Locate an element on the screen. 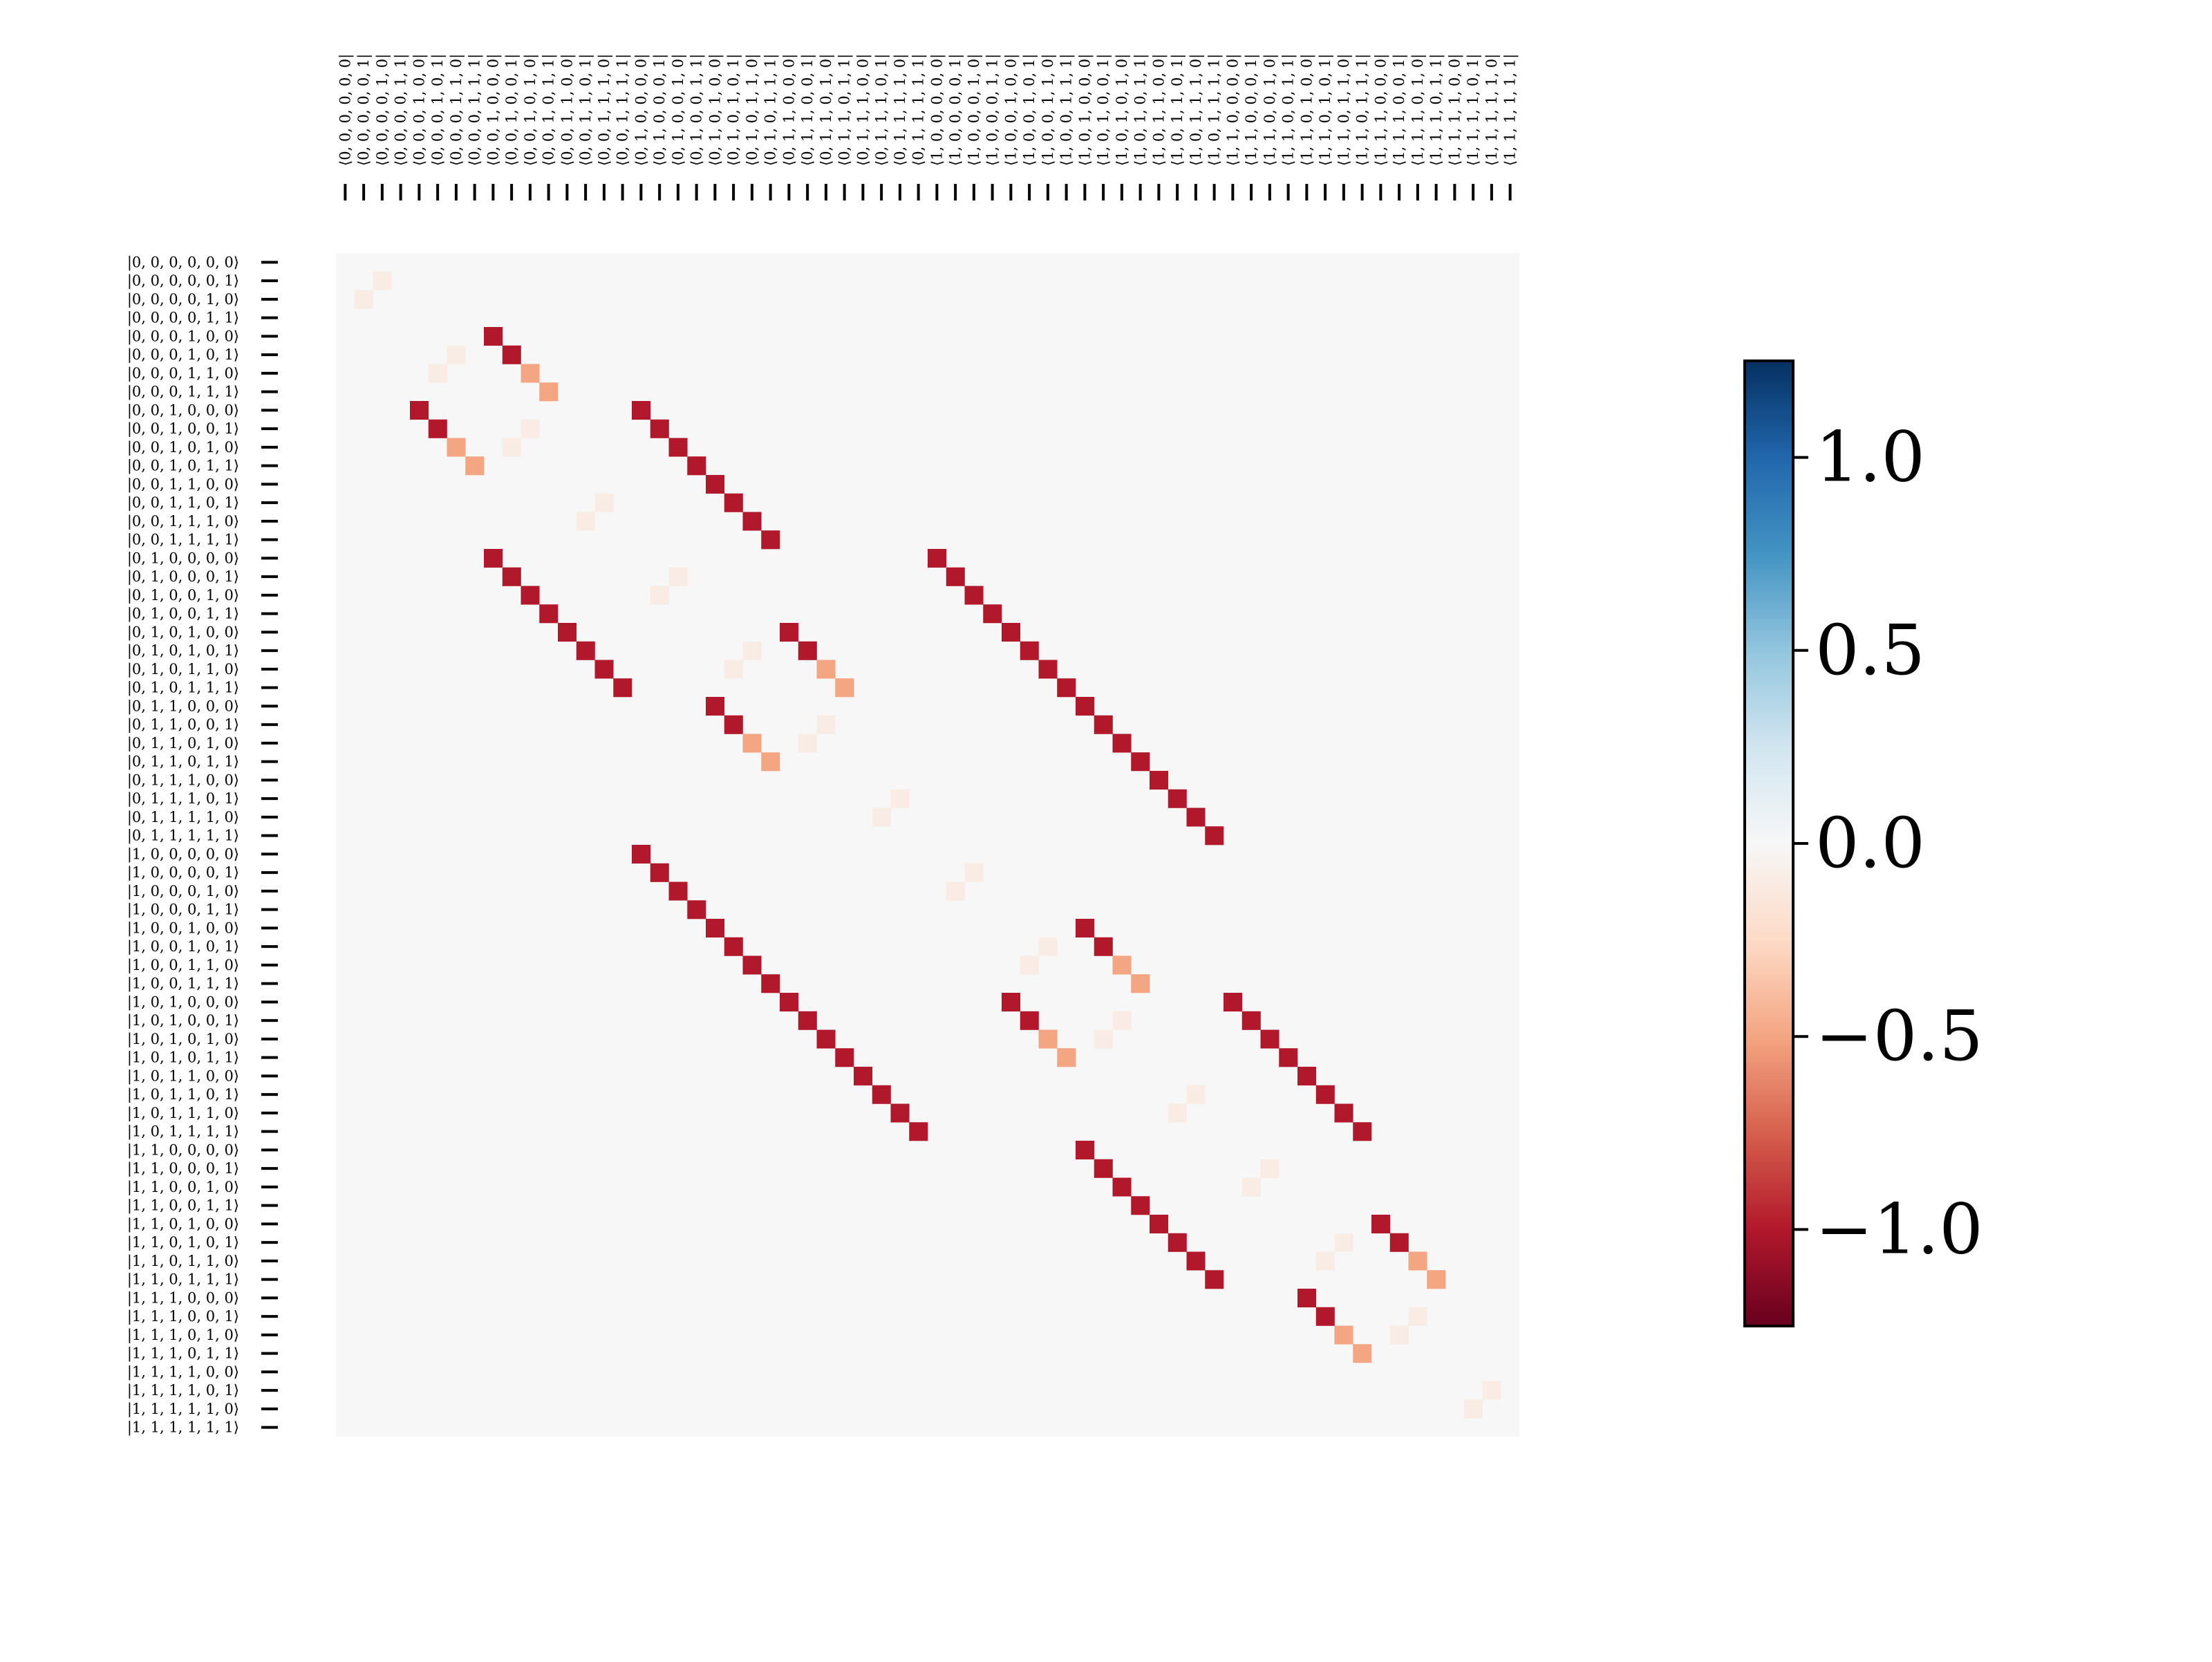  column-tick-label: ⟨0, 0, 1, 0, 0, 0| is located at coordinates (494, 110).